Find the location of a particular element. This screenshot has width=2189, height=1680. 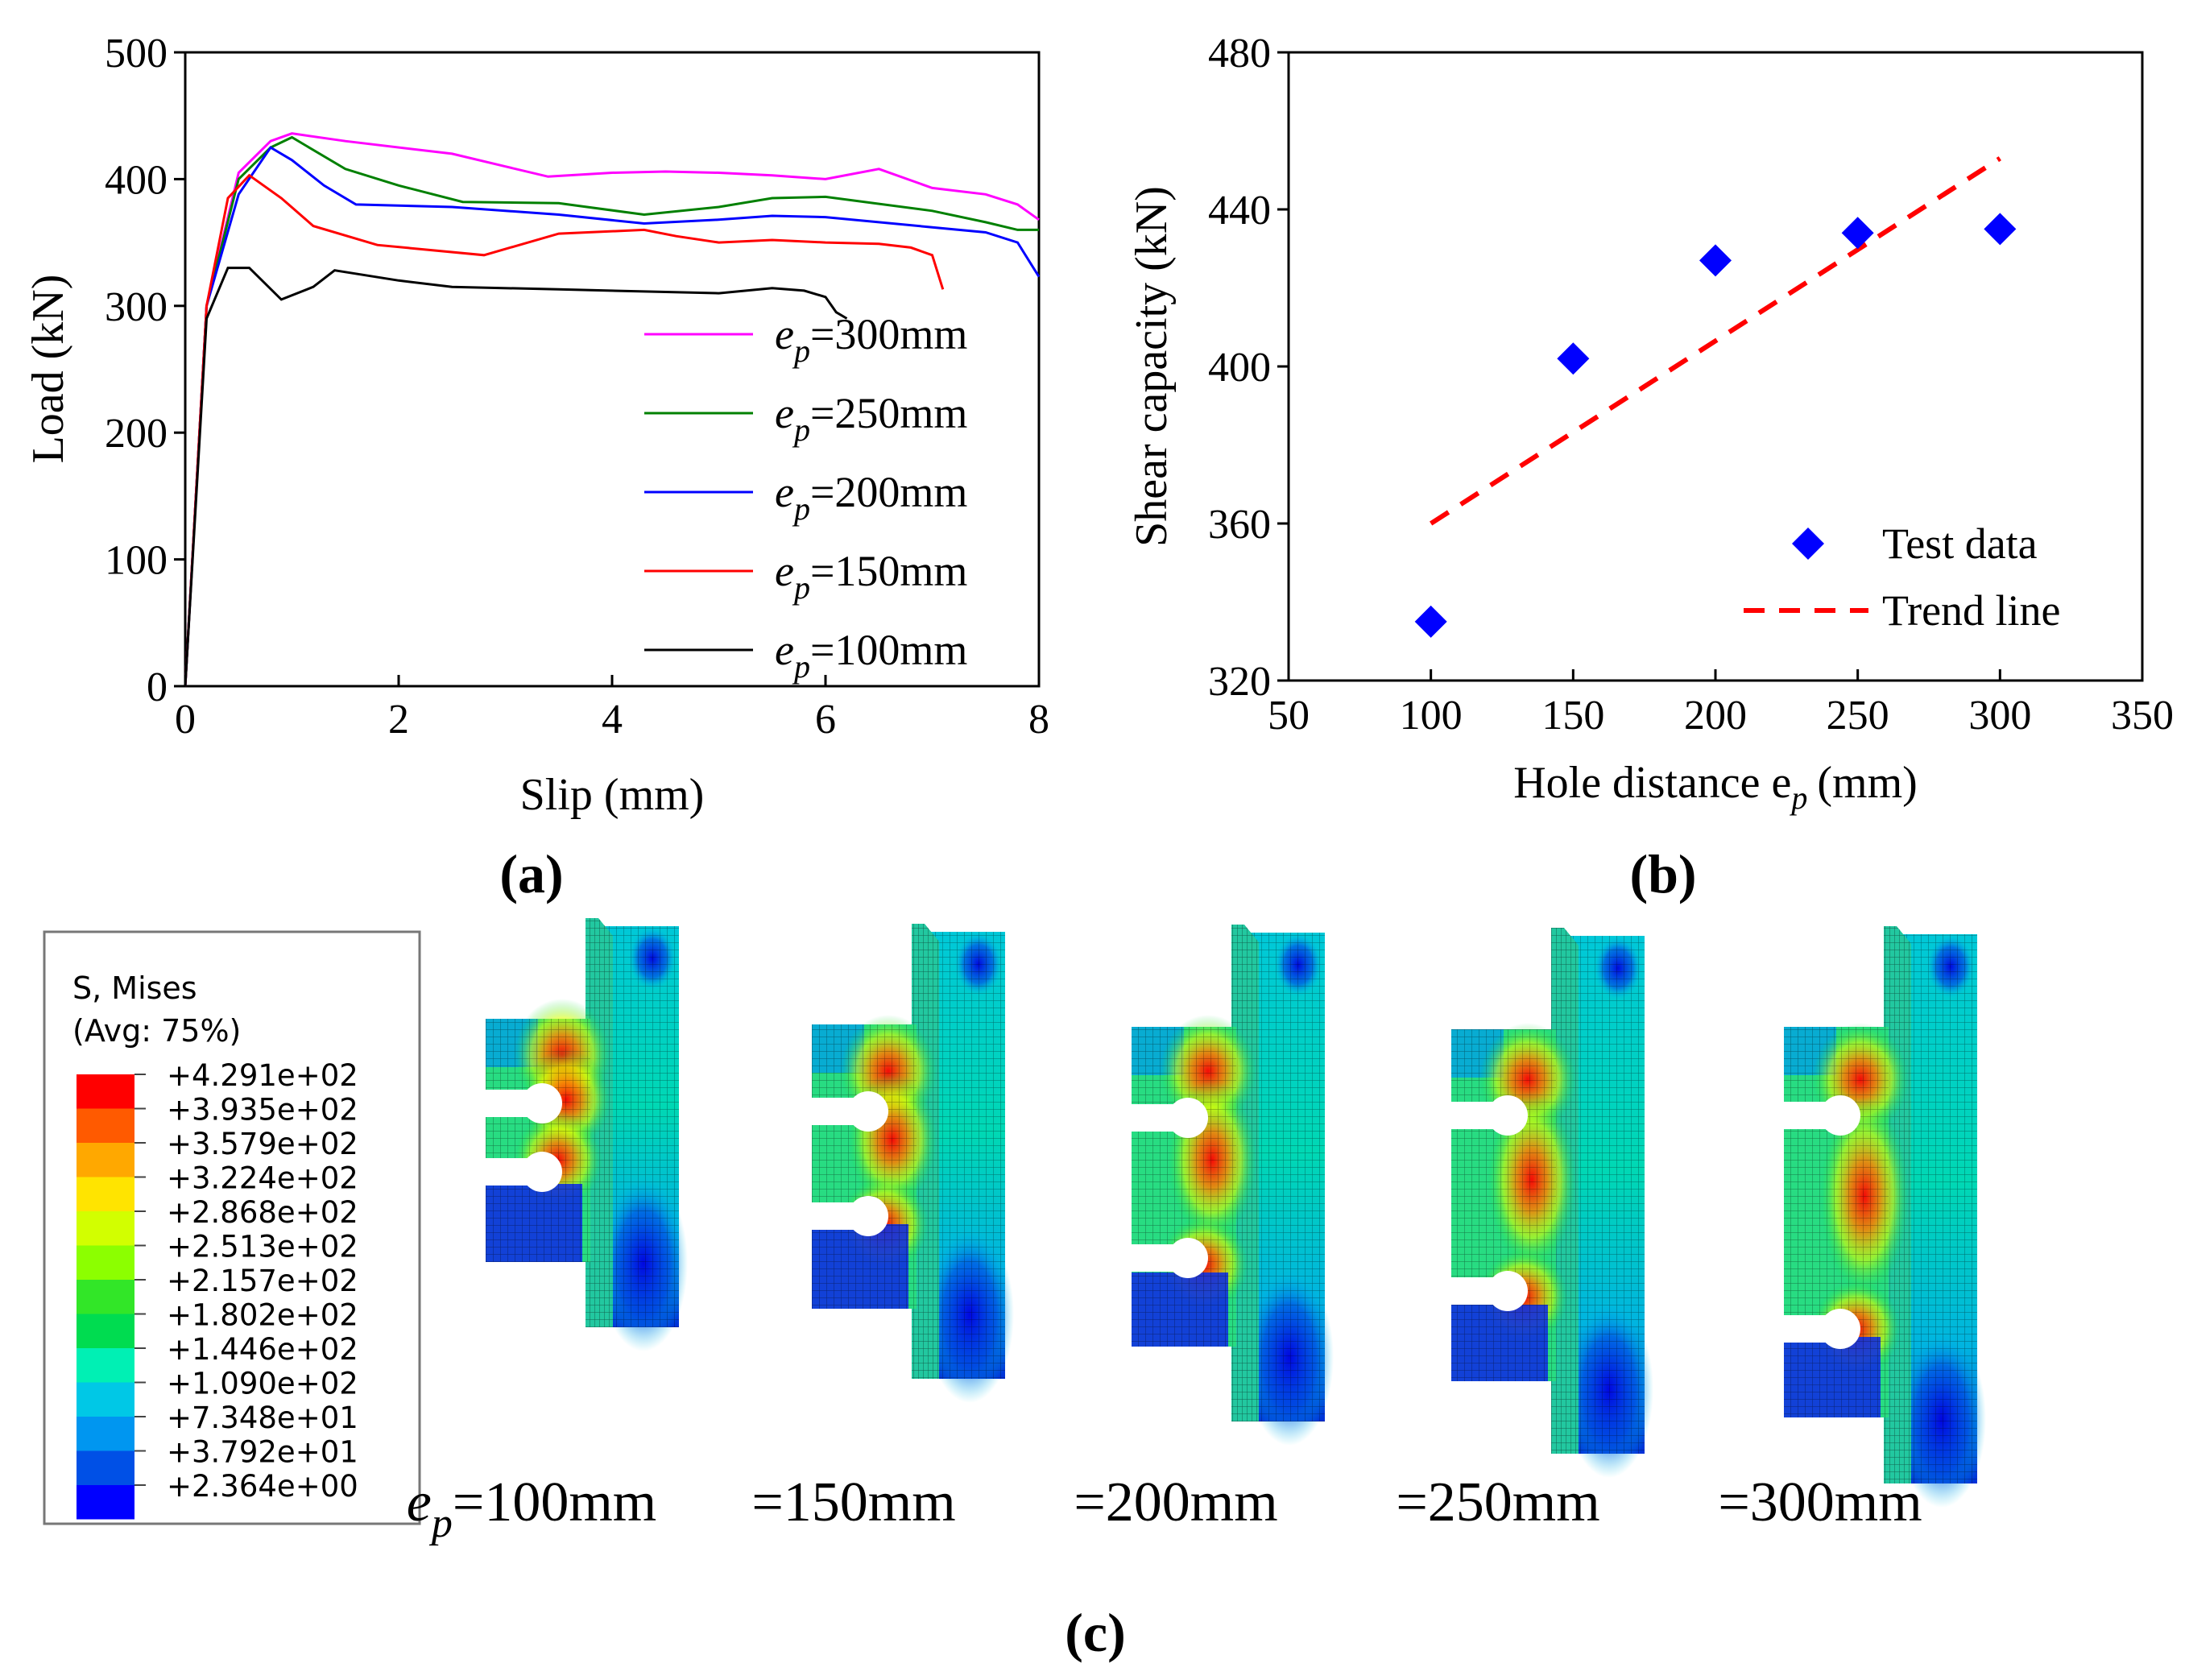

colorbar-value-5: +2.513e+02 is located at coordinates (262, 1247).